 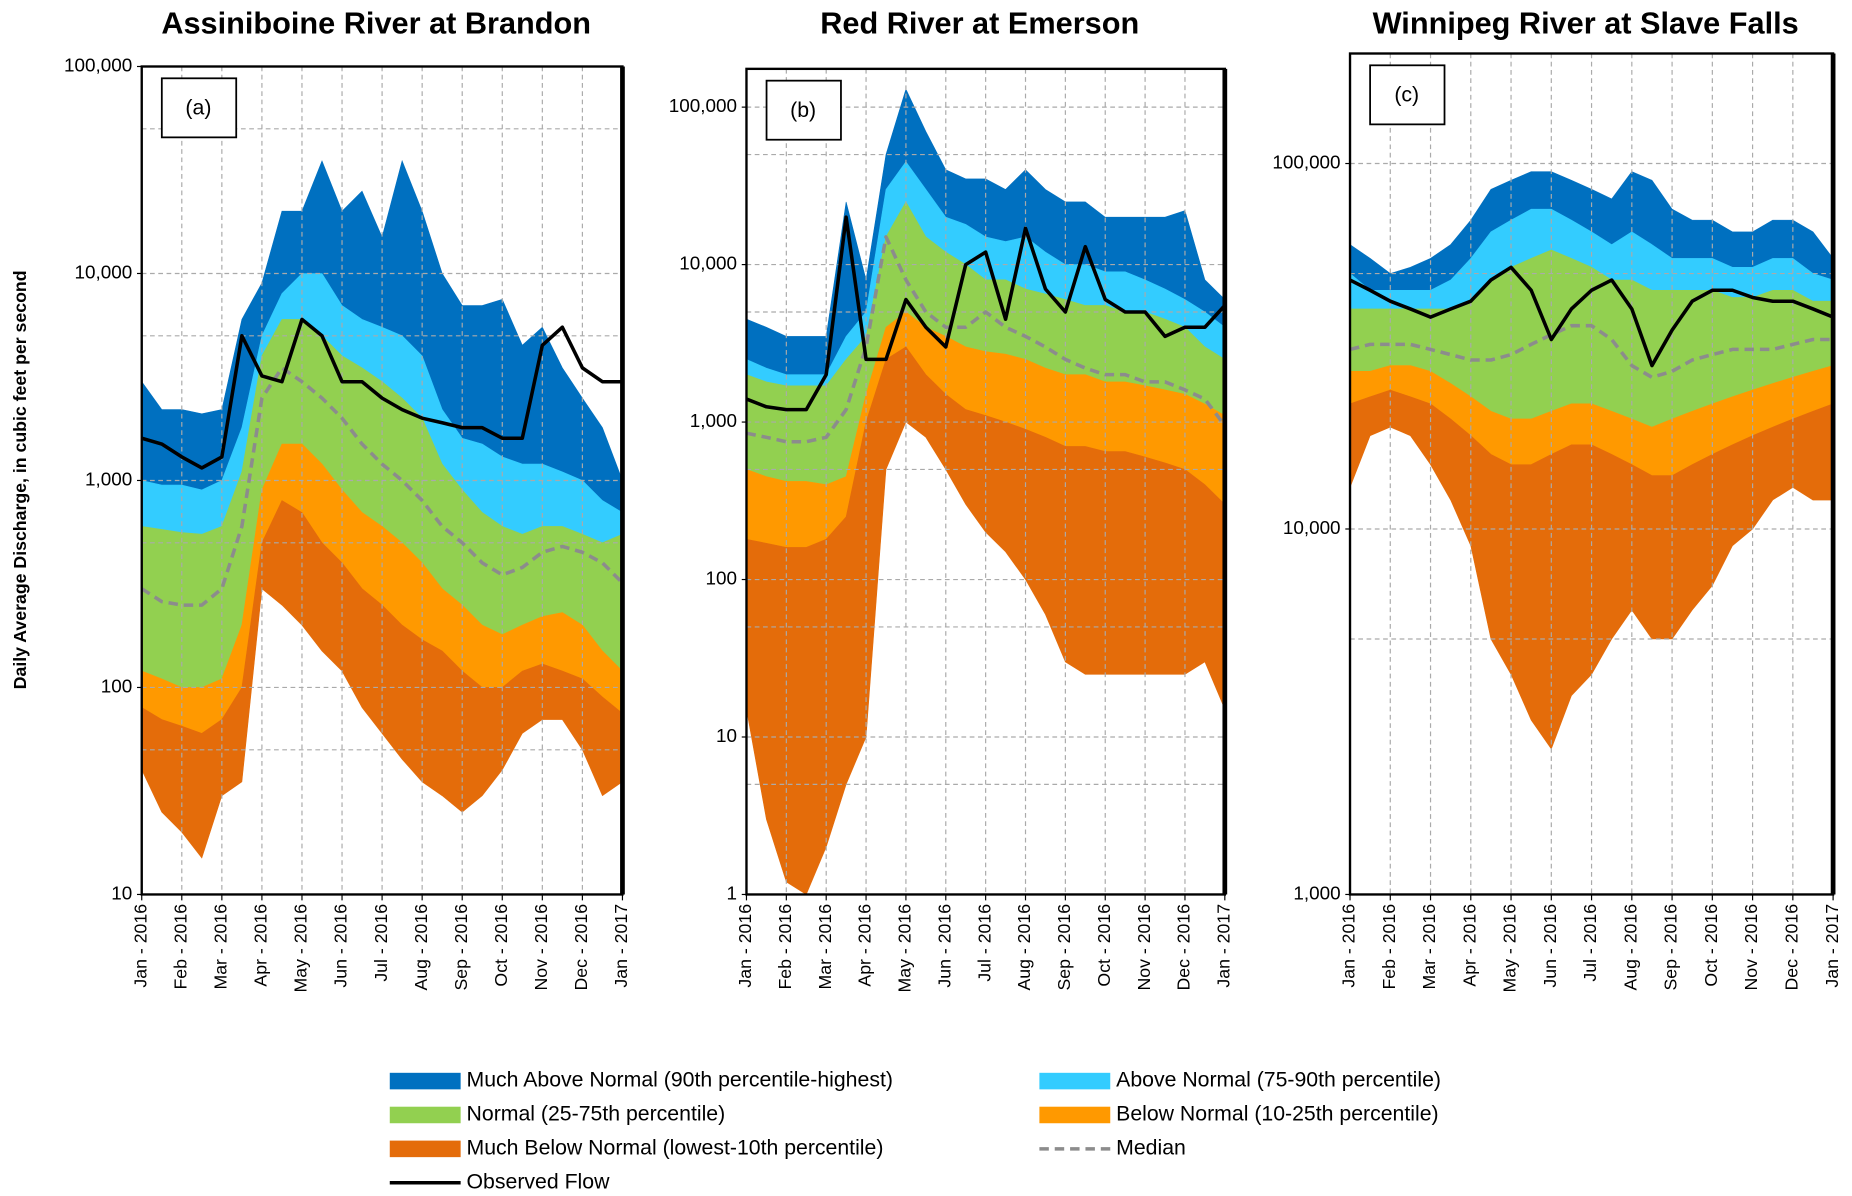 I want to click on panel-label: (a), so click(x=198, y=108).